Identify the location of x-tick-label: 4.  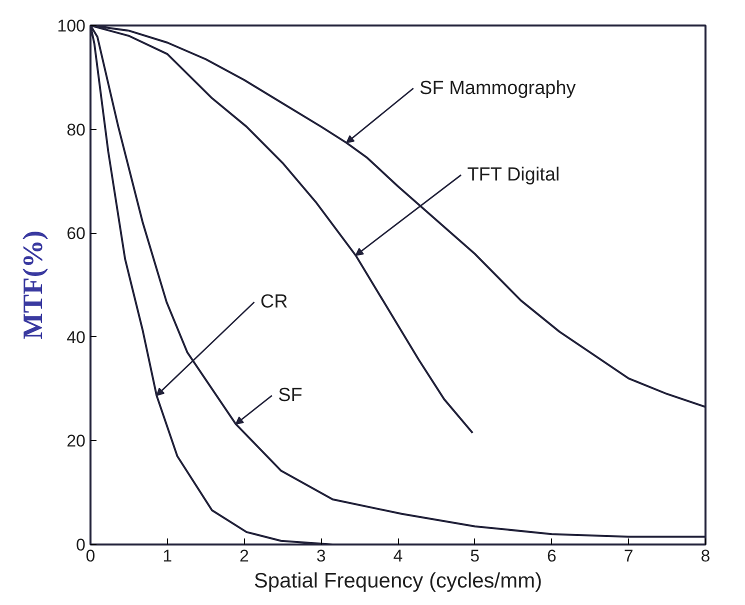
(398, 556).